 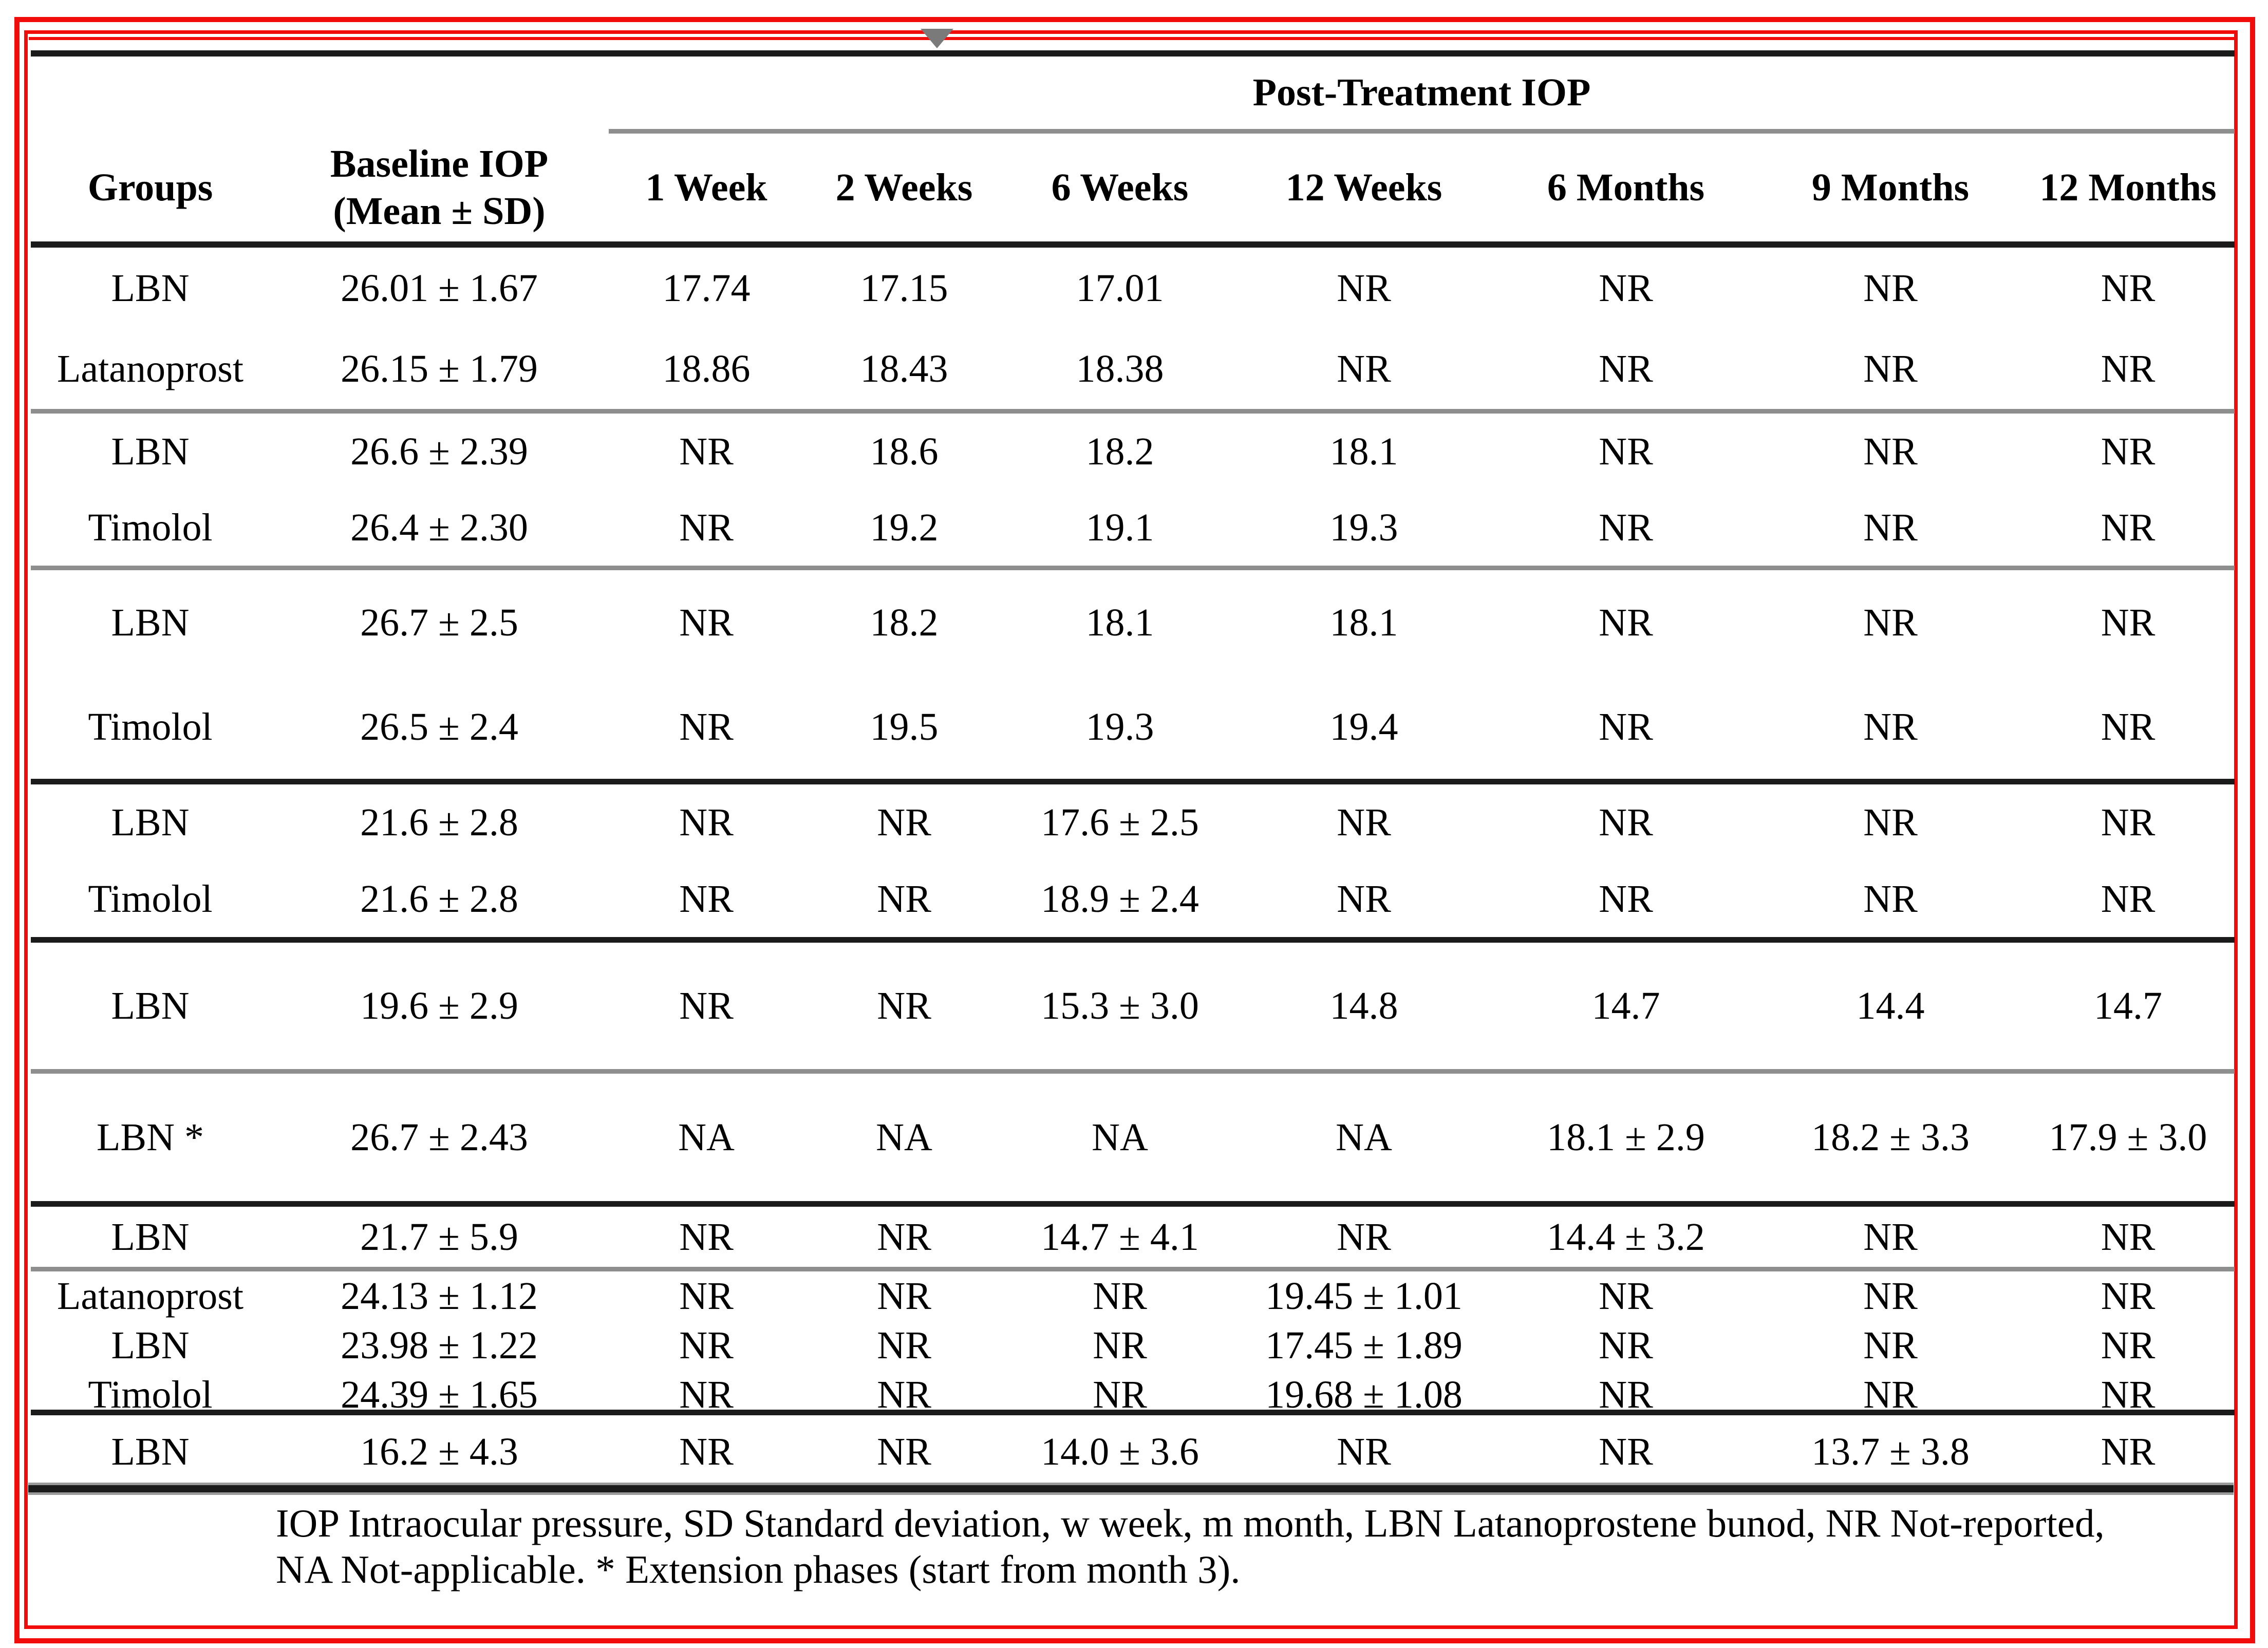 What do you see at coordinates (1120, 899) in the screenshot?
I see `value-cell: 18.9 ± 2.4` at bounding box center [1120, 899].